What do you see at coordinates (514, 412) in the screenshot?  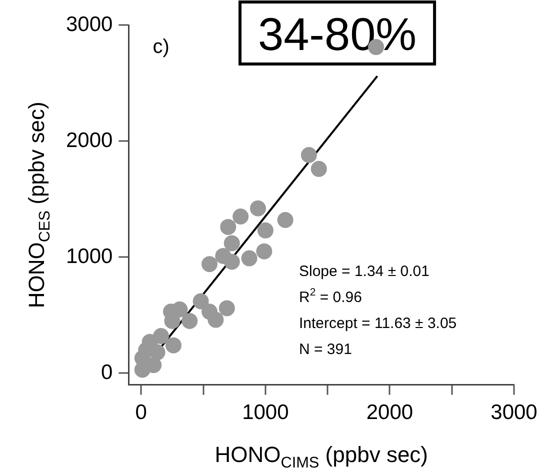 I see `x-tick-label: 3000` at bounding box center [514, 412].